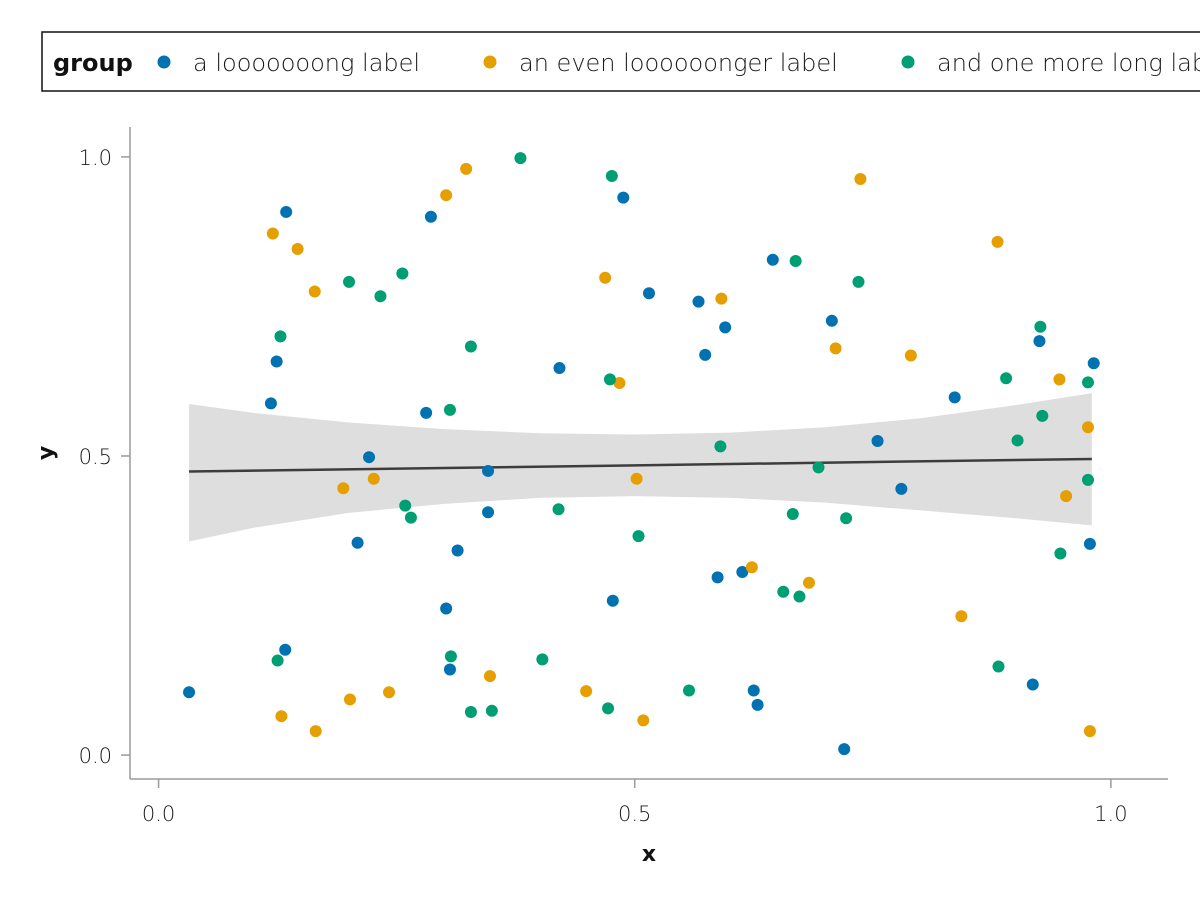 This screenshot has height=900, width=1200. What do you see at coordinates (95, 158) in the screenshot?
I see `y-tick-label-3: 1.0` at bounding box center [95, 158].